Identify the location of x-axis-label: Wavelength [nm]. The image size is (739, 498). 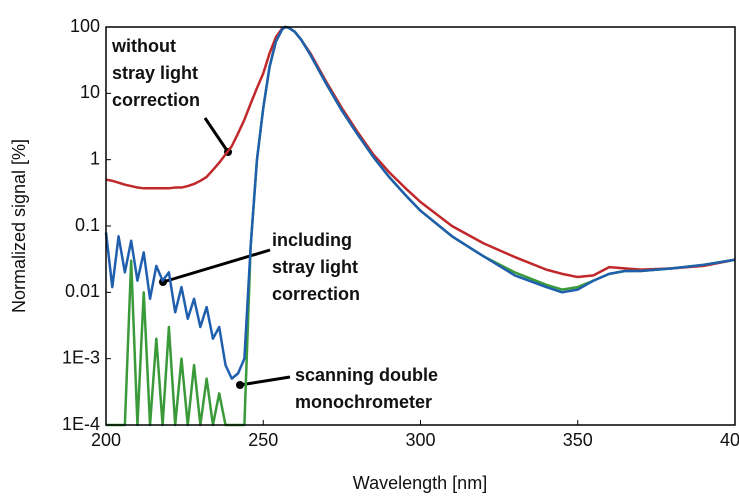
(420, 483).